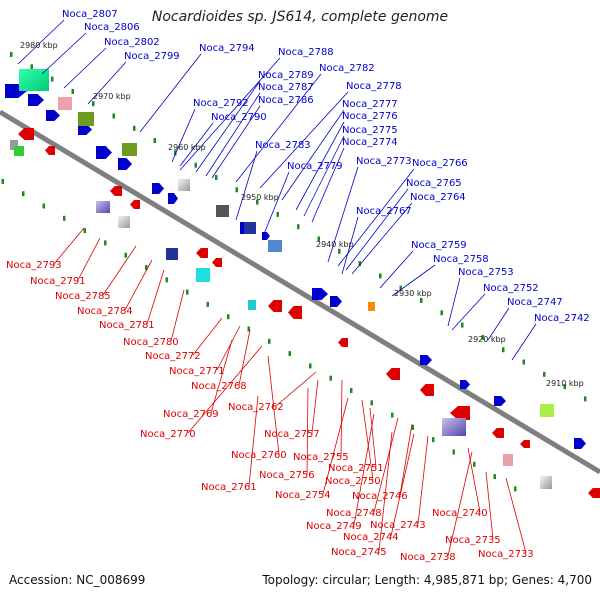  Describe the element at coordinates (287, 475) in the screenshot. I see `gene-label-reverse: Noca_2756` at that location.